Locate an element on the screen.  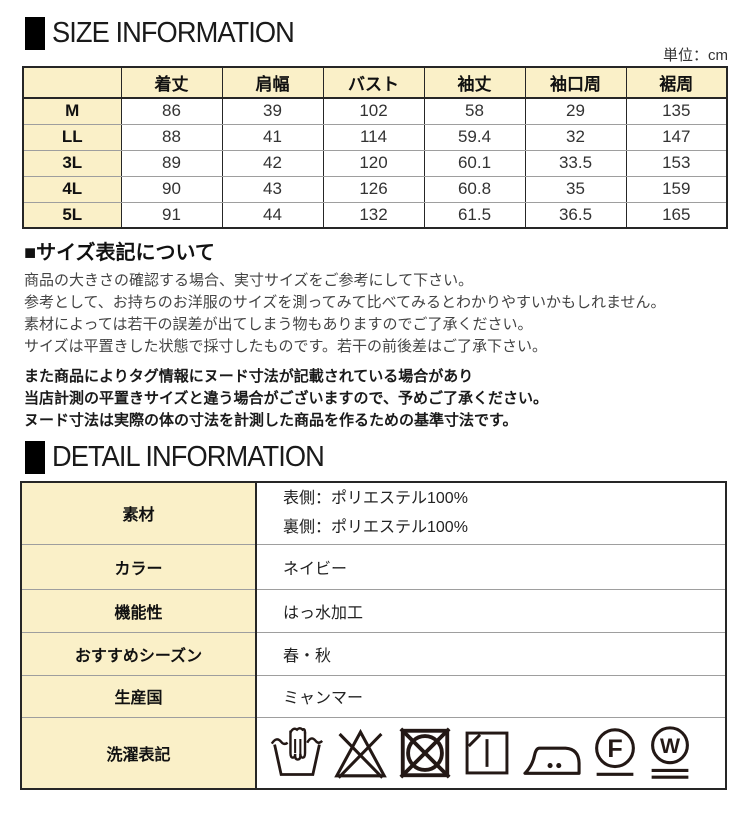
iron-medium-icon is located at coordinates (552, 760).